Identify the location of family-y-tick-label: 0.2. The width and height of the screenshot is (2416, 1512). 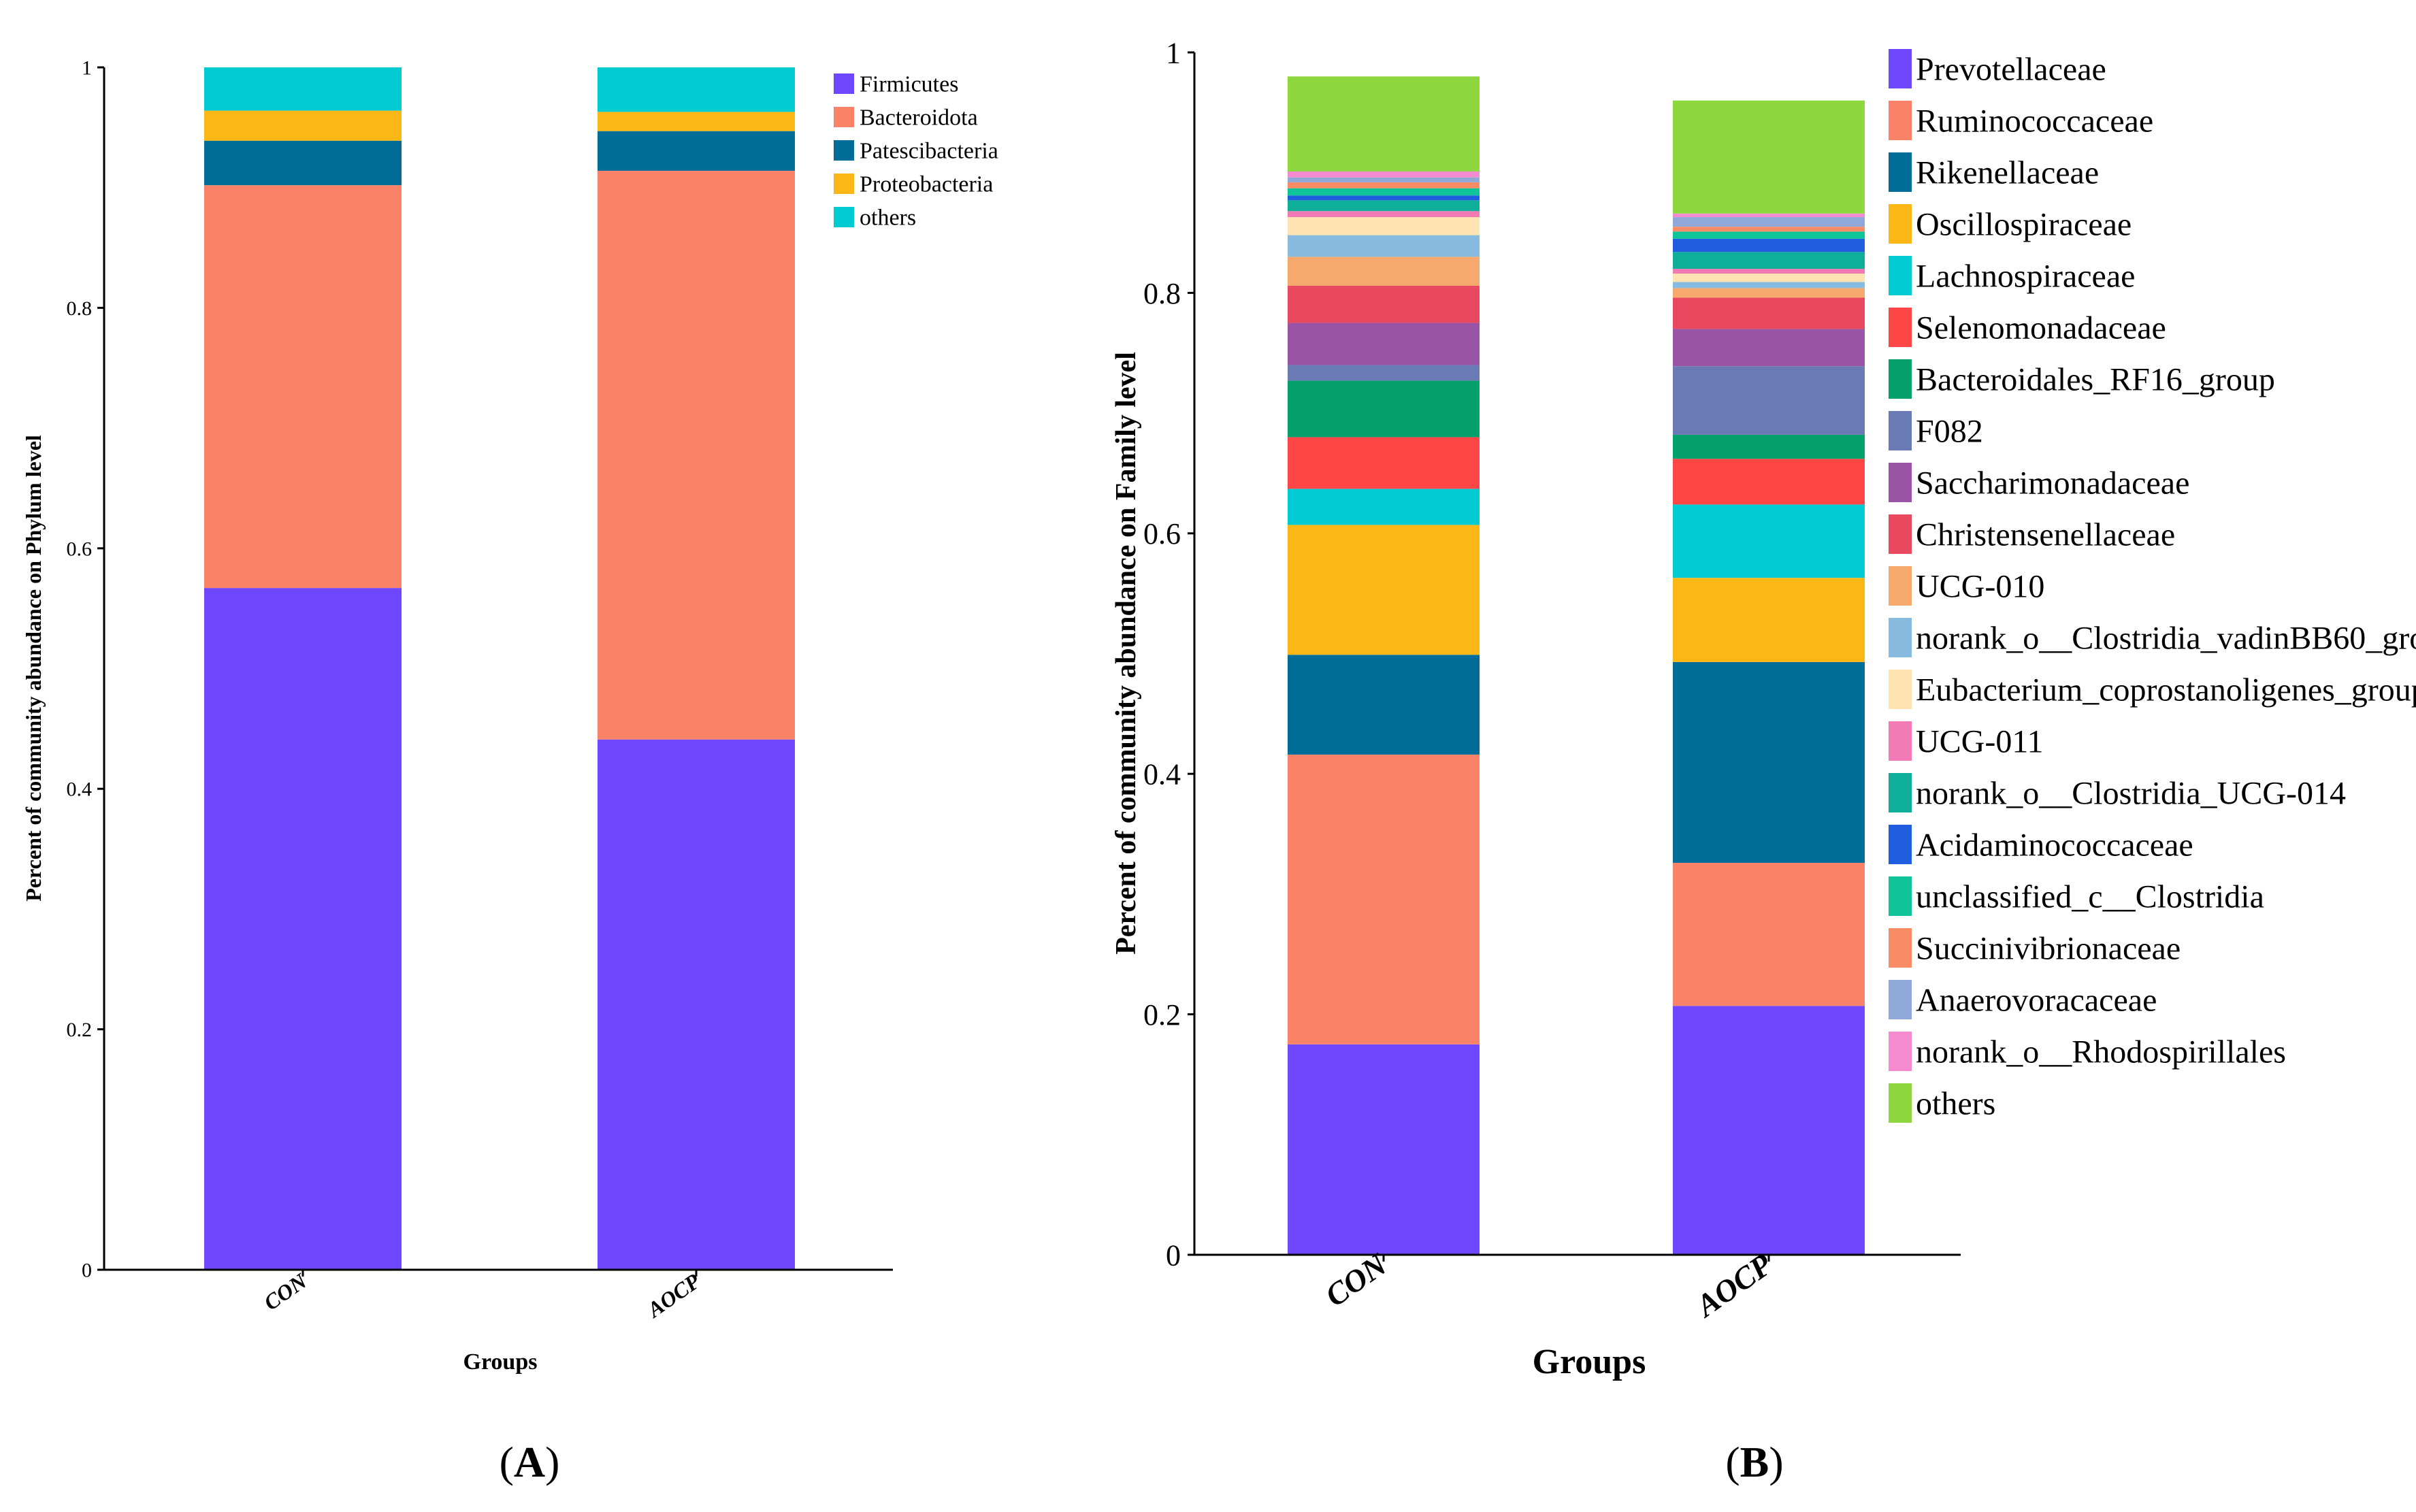
(1162, 1015).